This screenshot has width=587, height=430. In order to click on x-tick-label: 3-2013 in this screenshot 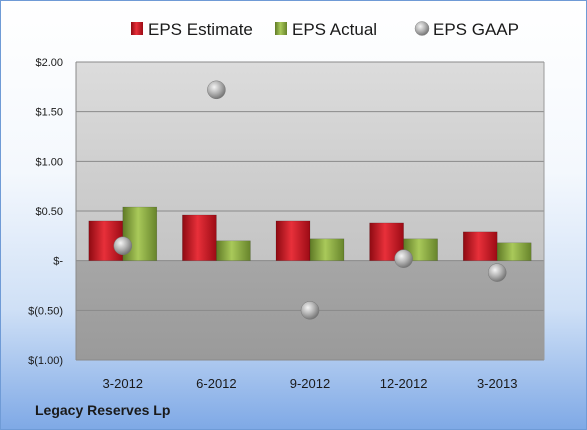, I will do `click(497, 383)`.